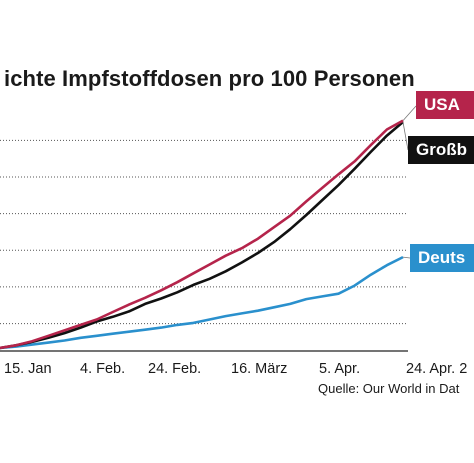 Image resolution: width=474 pixels, height=463 pixels. Describe the element at coordinates (259, 369) in the screenshot. I see `x-tick-label: 16. März` at that location.